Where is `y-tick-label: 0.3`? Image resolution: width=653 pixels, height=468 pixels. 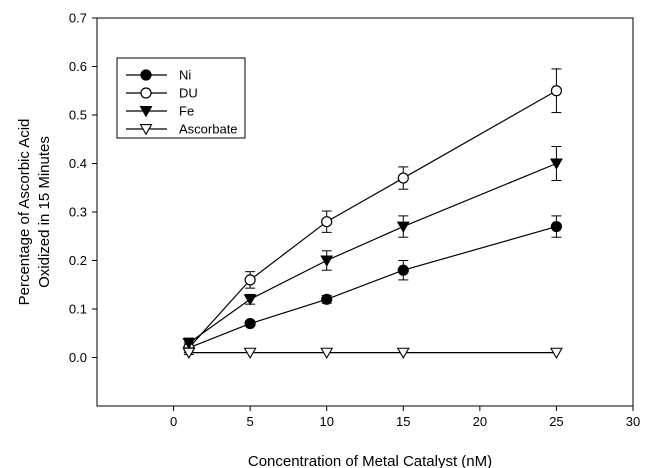
y-tick-label: 0.3 is located at coordinates (78, 212).